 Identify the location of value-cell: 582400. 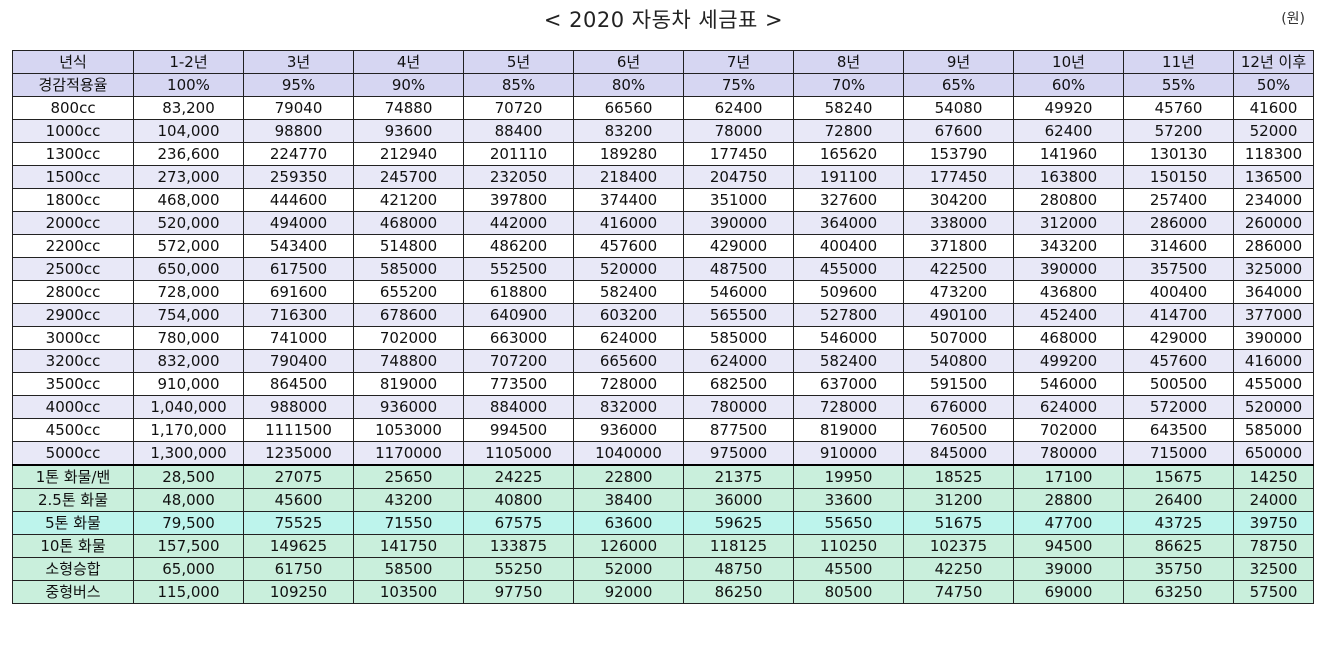
(848, 361).